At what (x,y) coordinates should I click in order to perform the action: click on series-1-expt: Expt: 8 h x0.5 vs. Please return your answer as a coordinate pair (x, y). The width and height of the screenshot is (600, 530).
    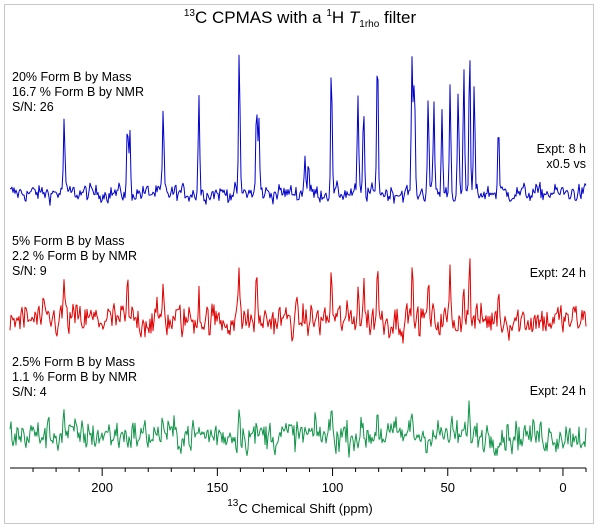
    Looking at the image, I should click on (561, 157).